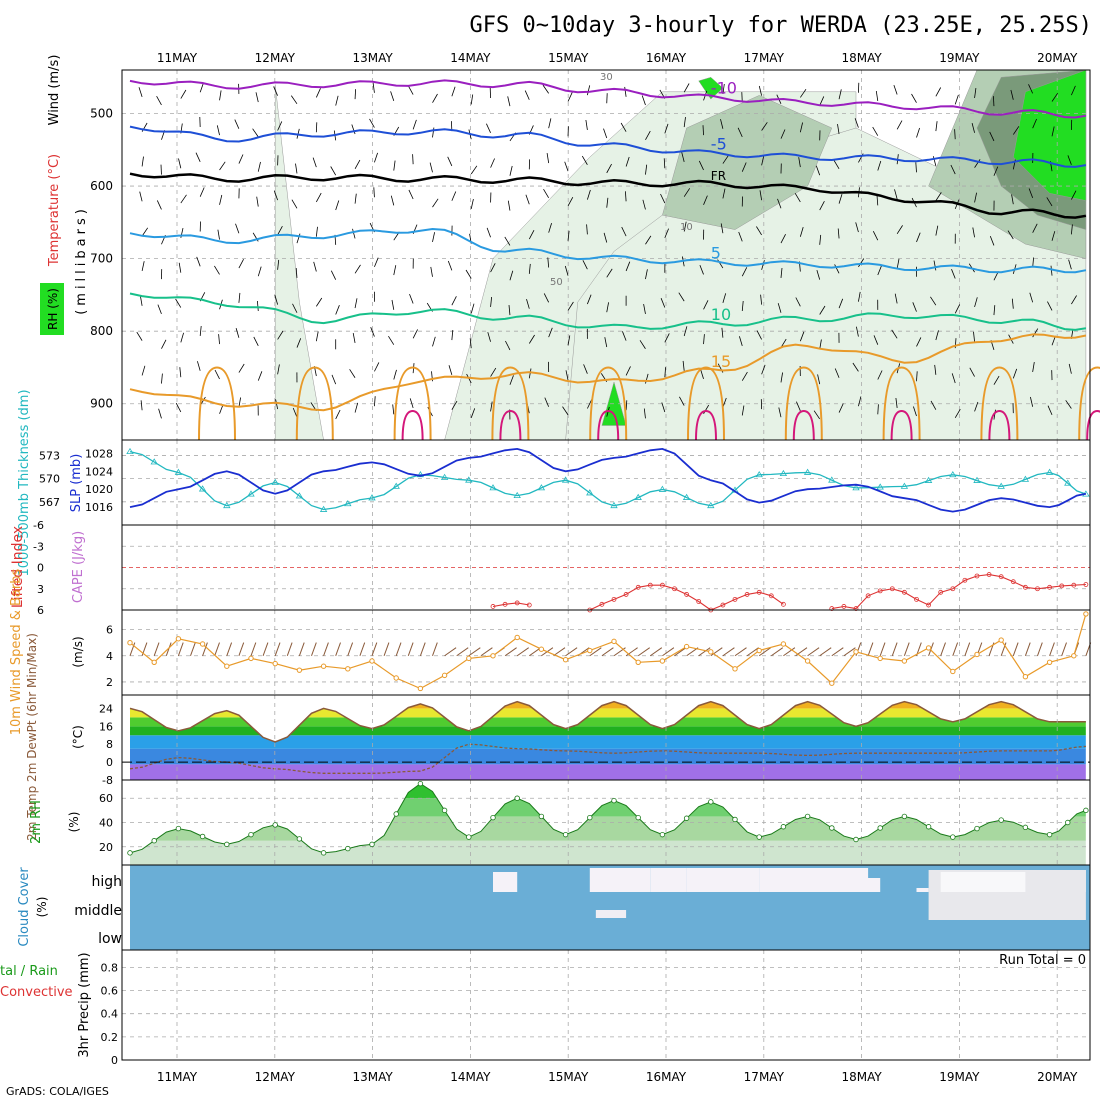  I want to click on cloud-level-label: middle, so click(98, 911).